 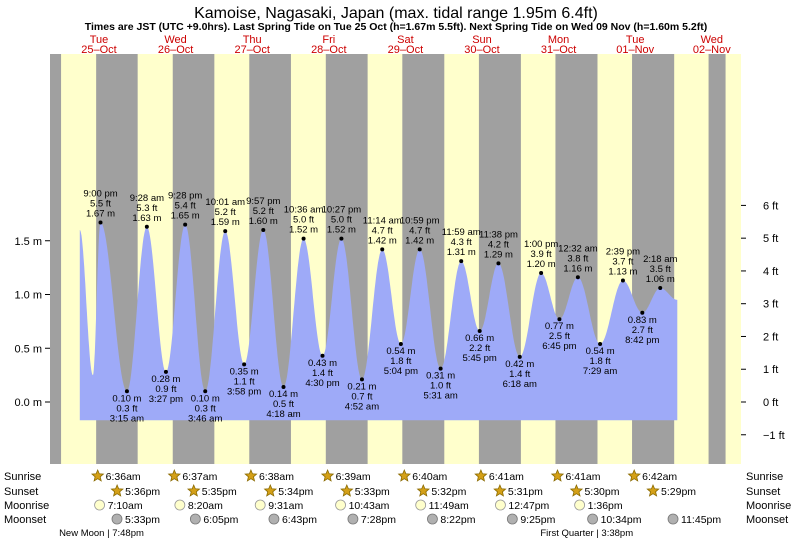 I want to click on tide-label-line: 6:18 am, so click(x=520, y=384).